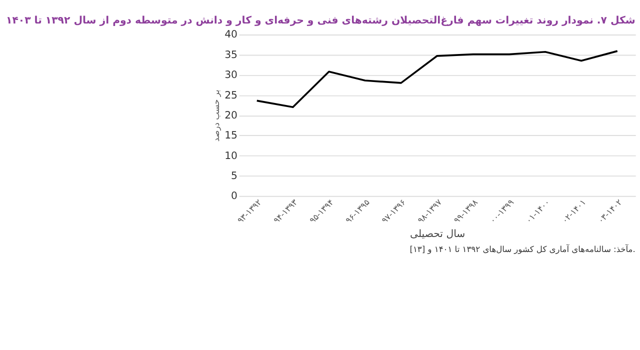 Image resolution: width=640 pixels, height=350 pixels. I want to click on x-tick-label: ۰۰-۱۳۹۹, so click(502, 211).